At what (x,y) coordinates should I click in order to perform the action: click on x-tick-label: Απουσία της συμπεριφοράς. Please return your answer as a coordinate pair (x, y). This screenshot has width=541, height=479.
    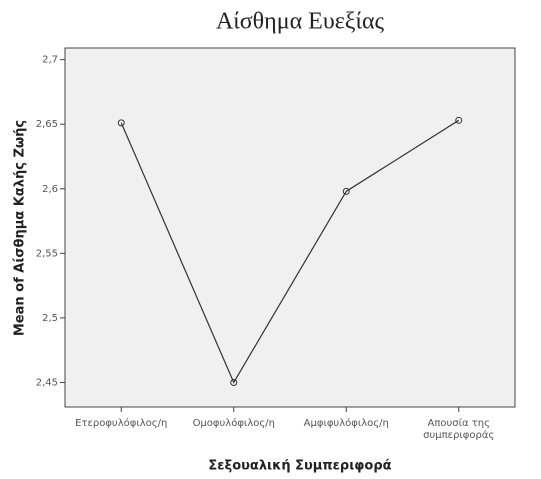
    Looking at the image, I should click on (458, 429).